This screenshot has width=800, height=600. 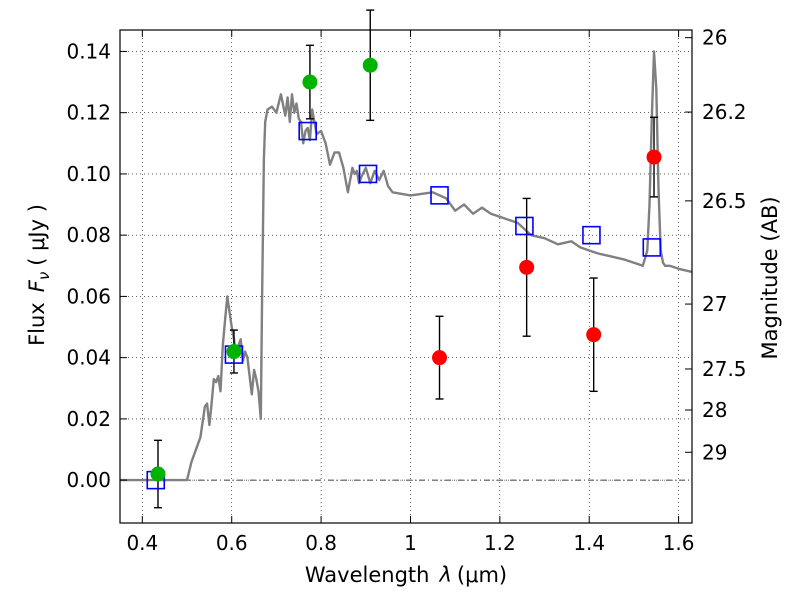 I want to click on y2-axis-ticks: 26 26.2 26.5 27 27.5 28 29, so click(x=716, y=245).